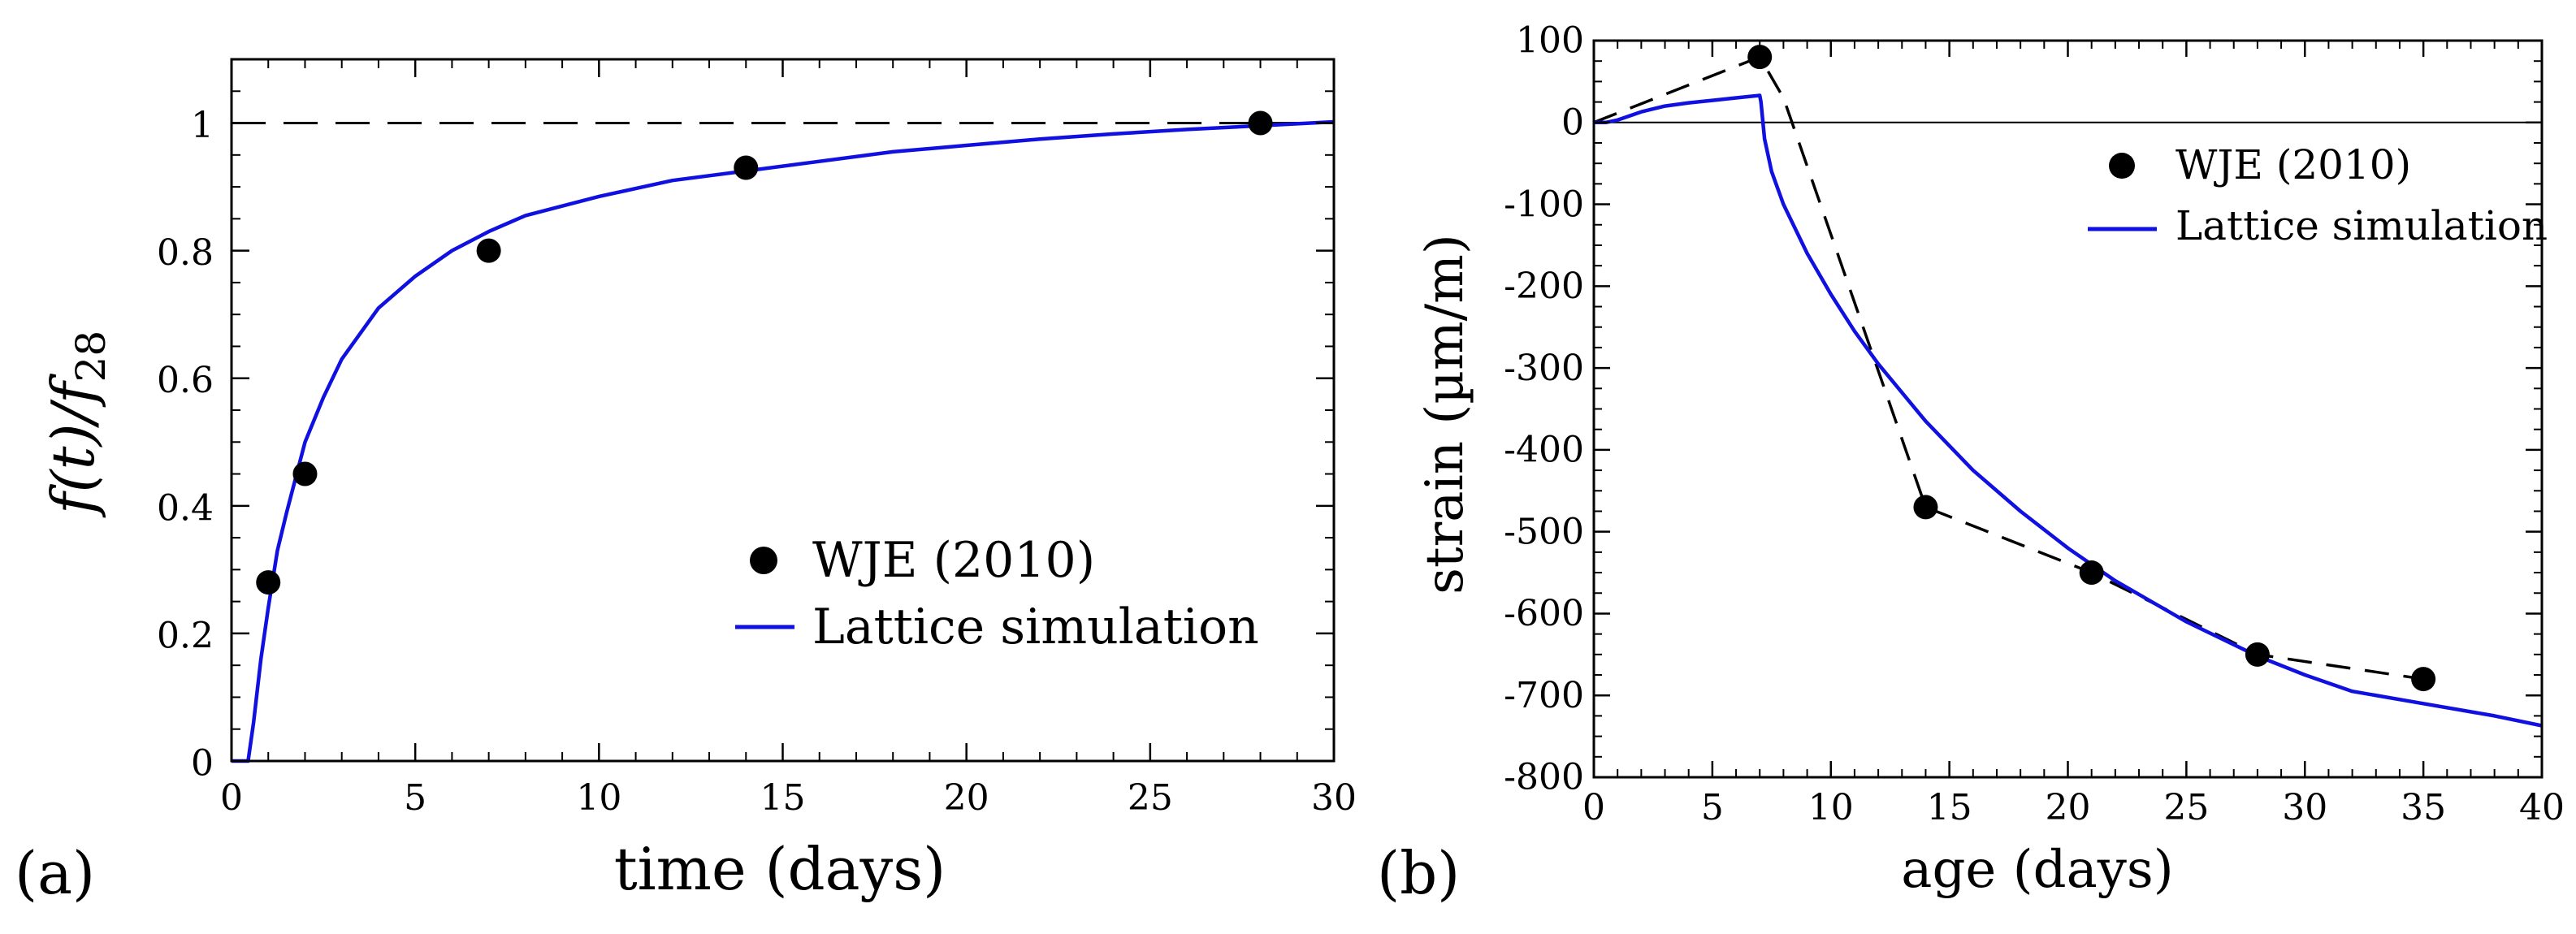 The width and height of the screenshot is (2576, 934). What do you see at coordinates (2362, 225) in the screenshot?
I see `legend-label-lattice-b: Lattice simulation` at bounding box center [2362, 225].